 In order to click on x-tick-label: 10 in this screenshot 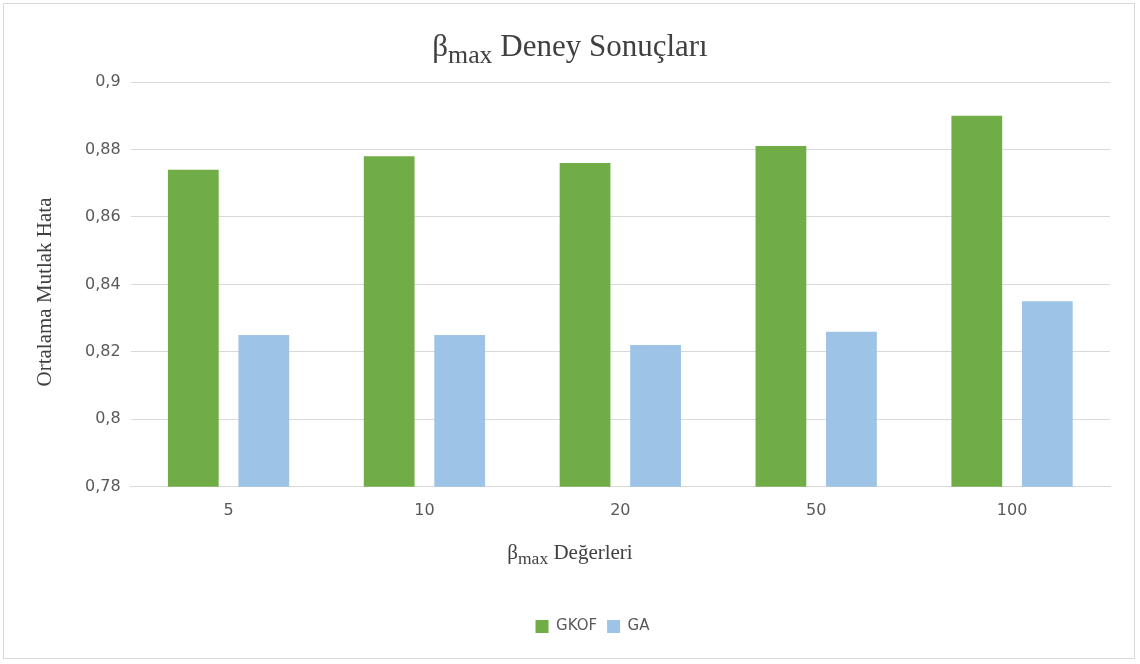, I will do `click(424, 509)`.